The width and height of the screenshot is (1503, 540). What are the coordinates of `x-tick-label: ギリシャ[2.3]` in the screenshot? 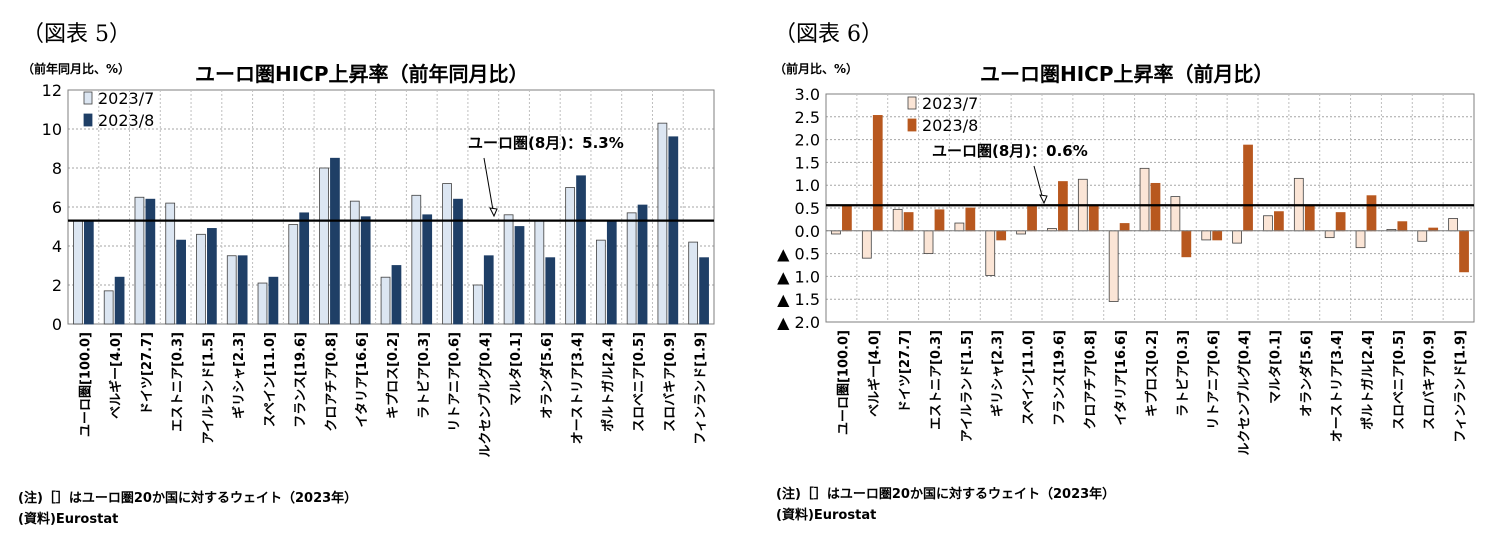 It's located at (239, 375).